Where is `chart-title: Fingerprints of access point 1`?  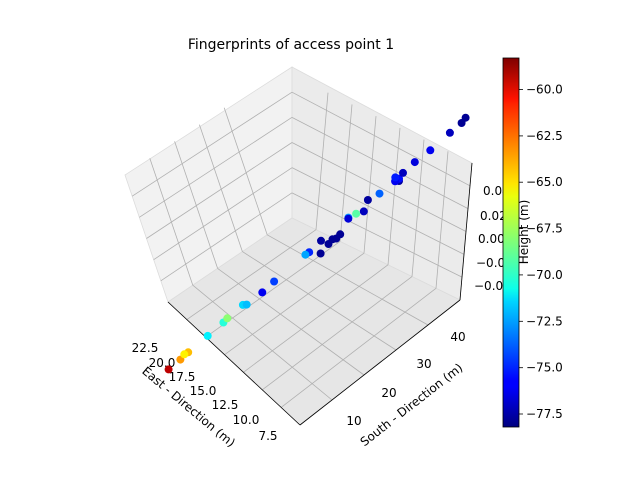
chart-title: Fingerprints of access point 1 is located at coordinates (291, 45).